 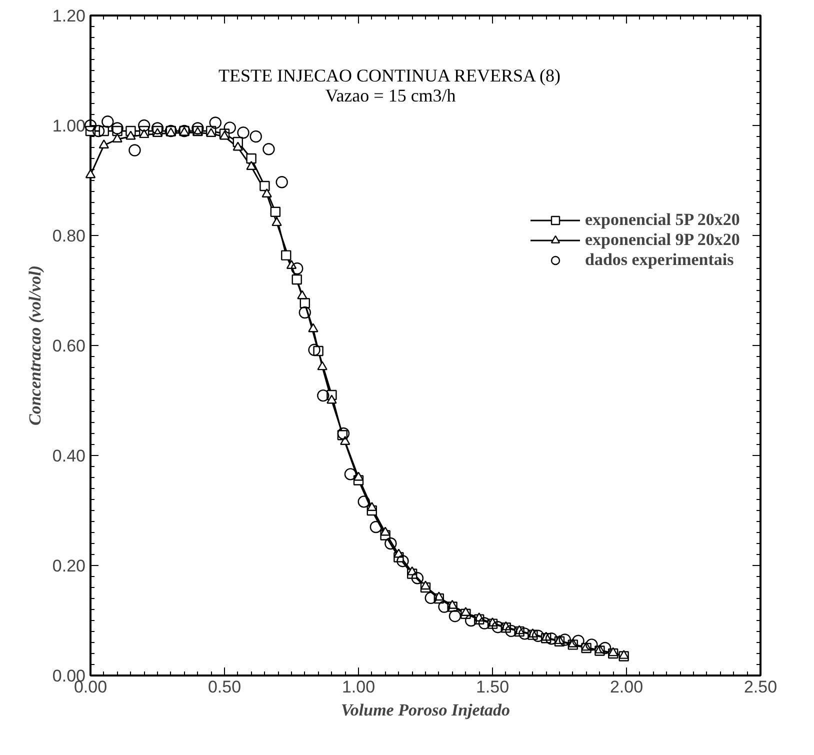 What do you see at coordinates (761, 687) in the screenshot?
I see `x-tick-label: 2.50` at bounding box center [761, 687].